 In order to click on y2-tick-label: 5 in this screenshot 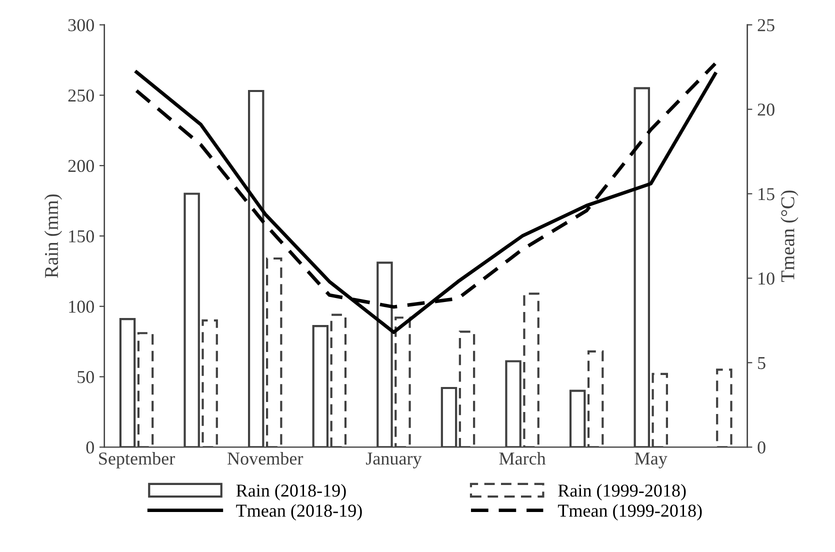, I will do `click(762, 363)`.